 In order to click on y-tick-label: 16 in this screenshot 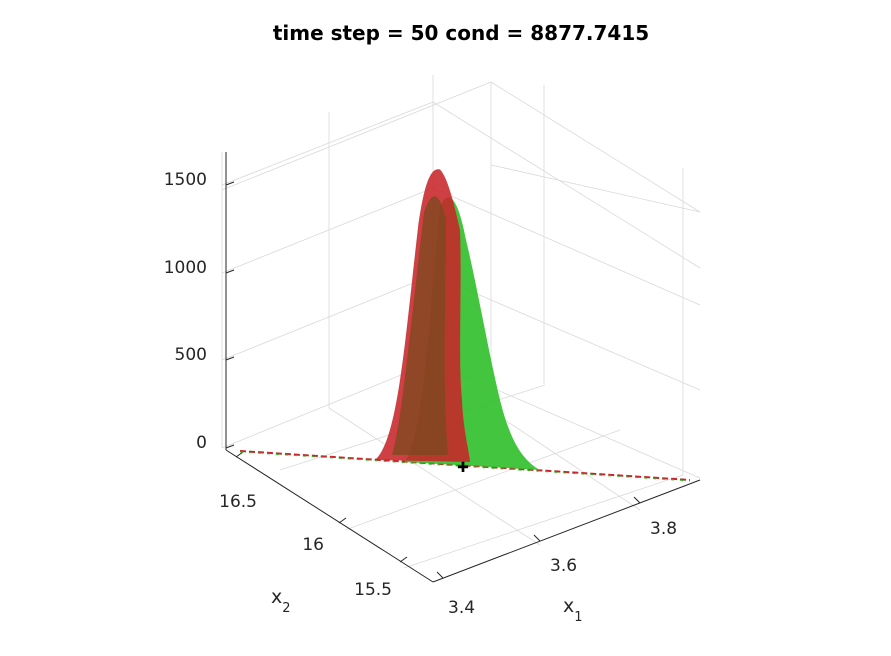, I will do `click(313, 545)`.